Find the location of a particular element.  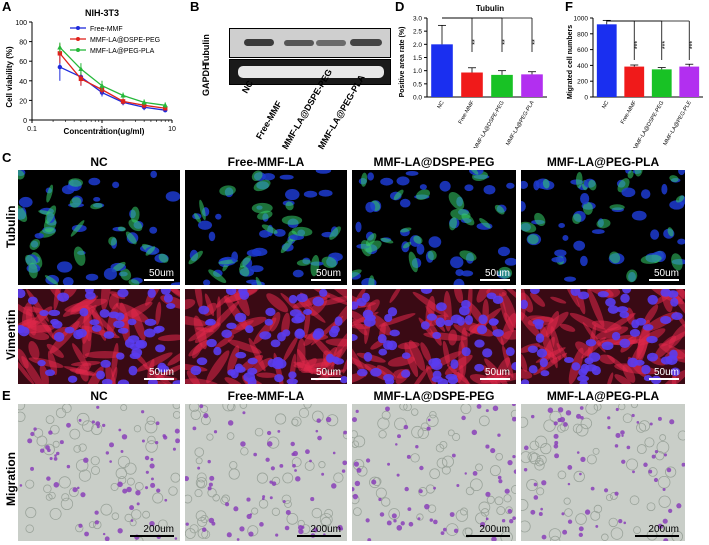

y-tick-label: 0.5 is located at coordinates (417, 84).